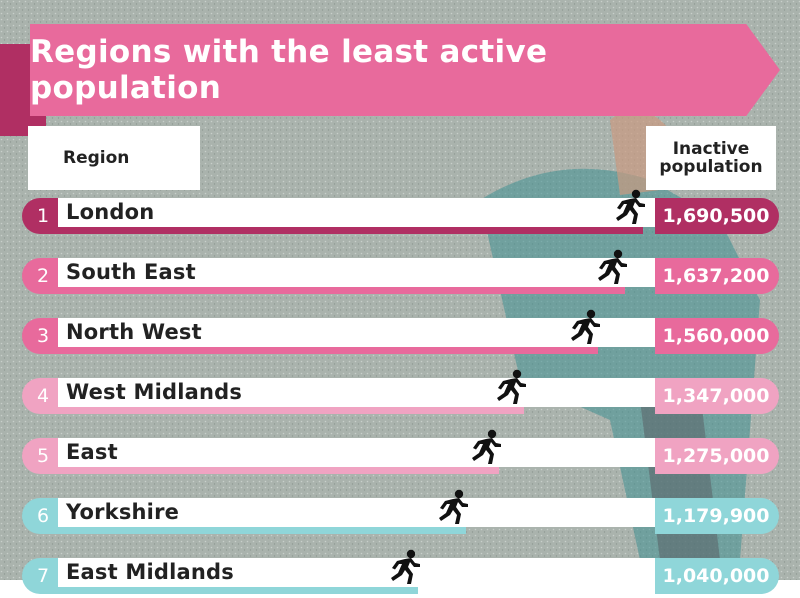  Describe the element at coordinates (43, 456) in the screenshot. I see `rank-number: 5` at that location.